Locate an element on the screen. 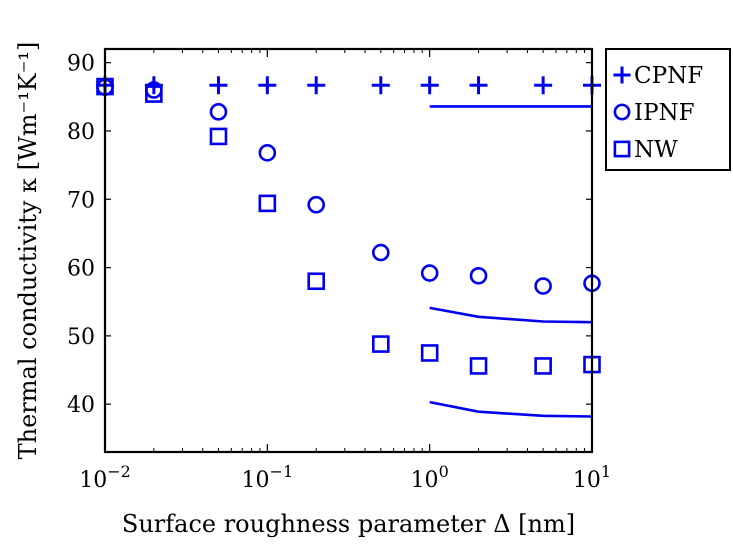 This screenshot has height=546, width=733. x-tick-label: 10¹ is located at coordinates (592, 477).